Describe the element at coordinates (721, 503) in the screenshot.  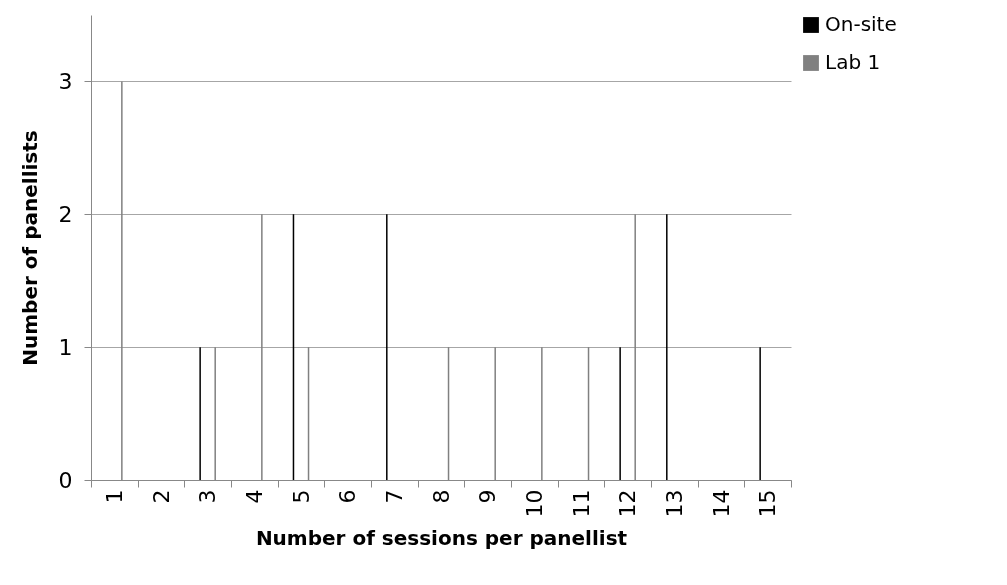
I see `x-tick-label: 14` at that location.